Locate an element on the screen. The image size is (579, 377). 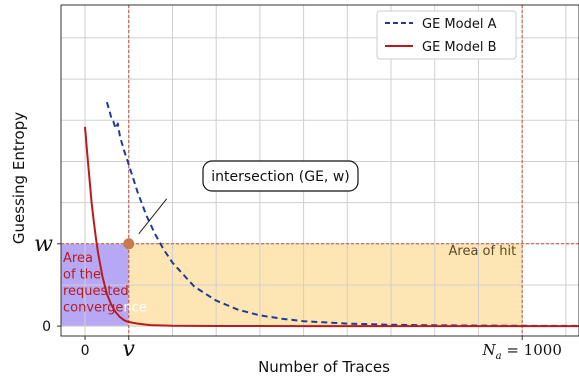
y-tick-label: 0 is located at coordinates (46, 327).